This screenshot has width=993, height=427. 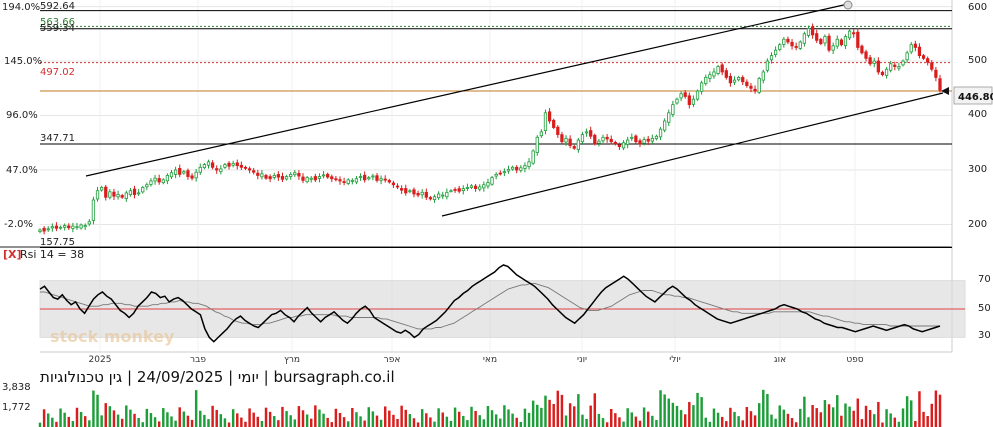 I want to click on channel-handle, so click(x=848, y=5).